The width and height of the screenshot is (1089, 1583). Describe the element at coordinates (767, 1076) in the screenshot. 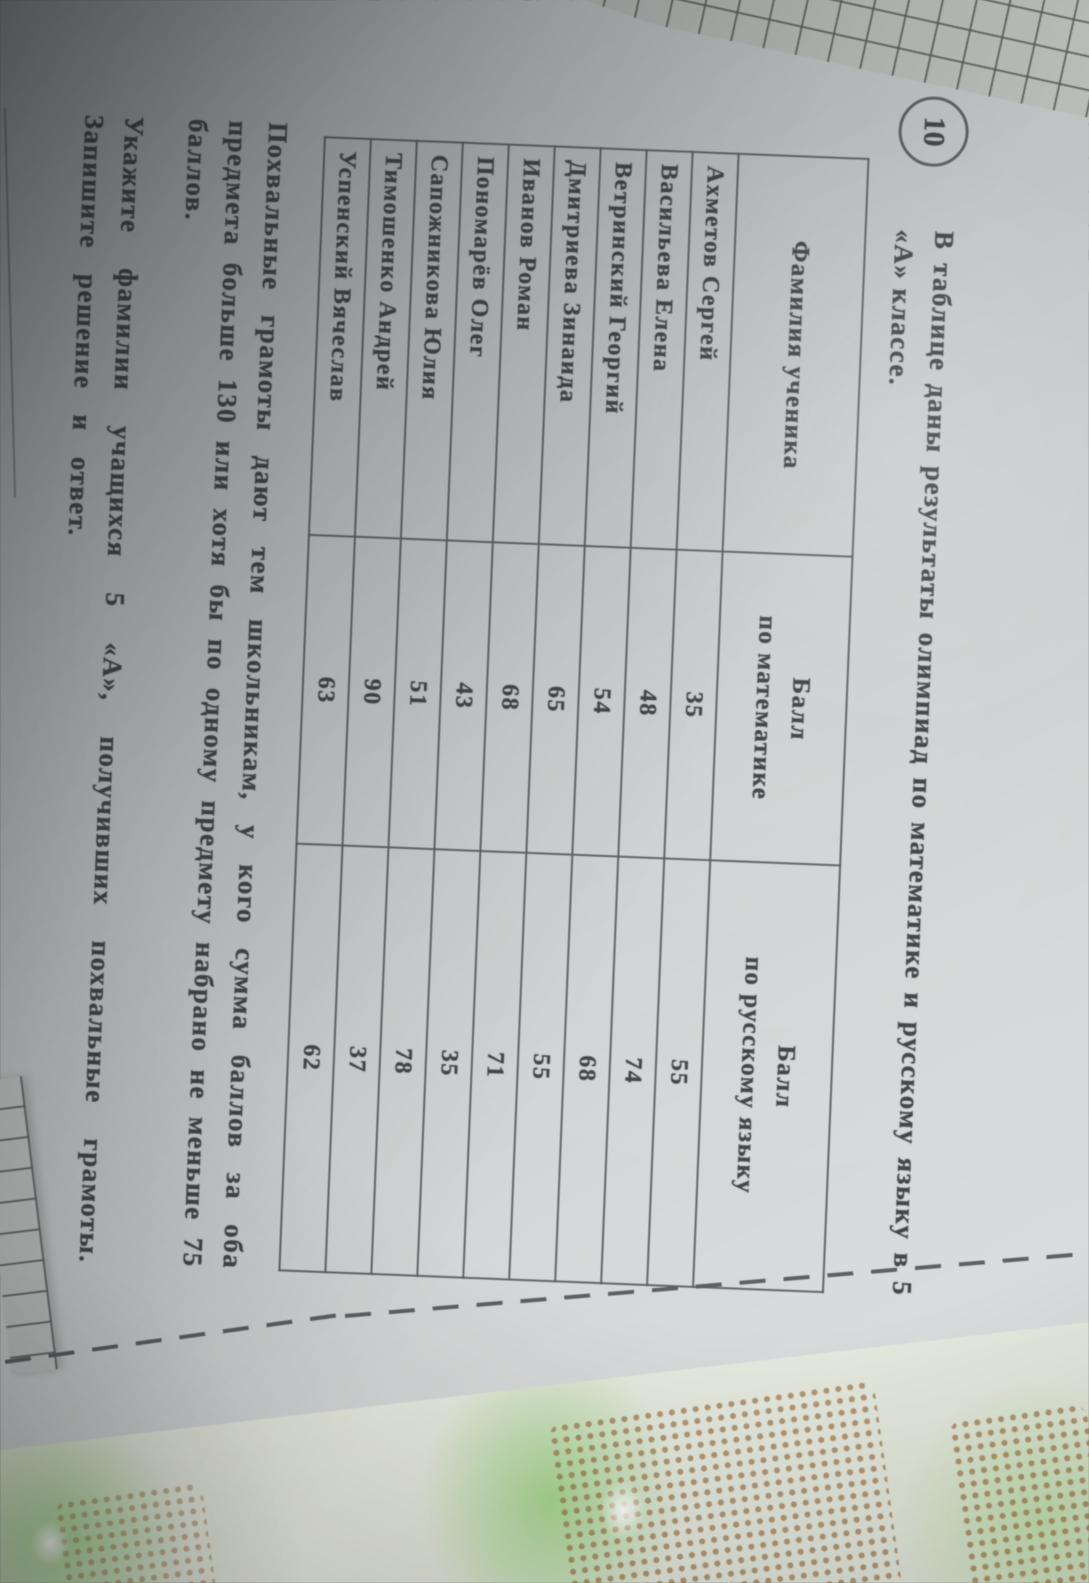

I see `header-russian-score: Балл по русскому языку` at that location.